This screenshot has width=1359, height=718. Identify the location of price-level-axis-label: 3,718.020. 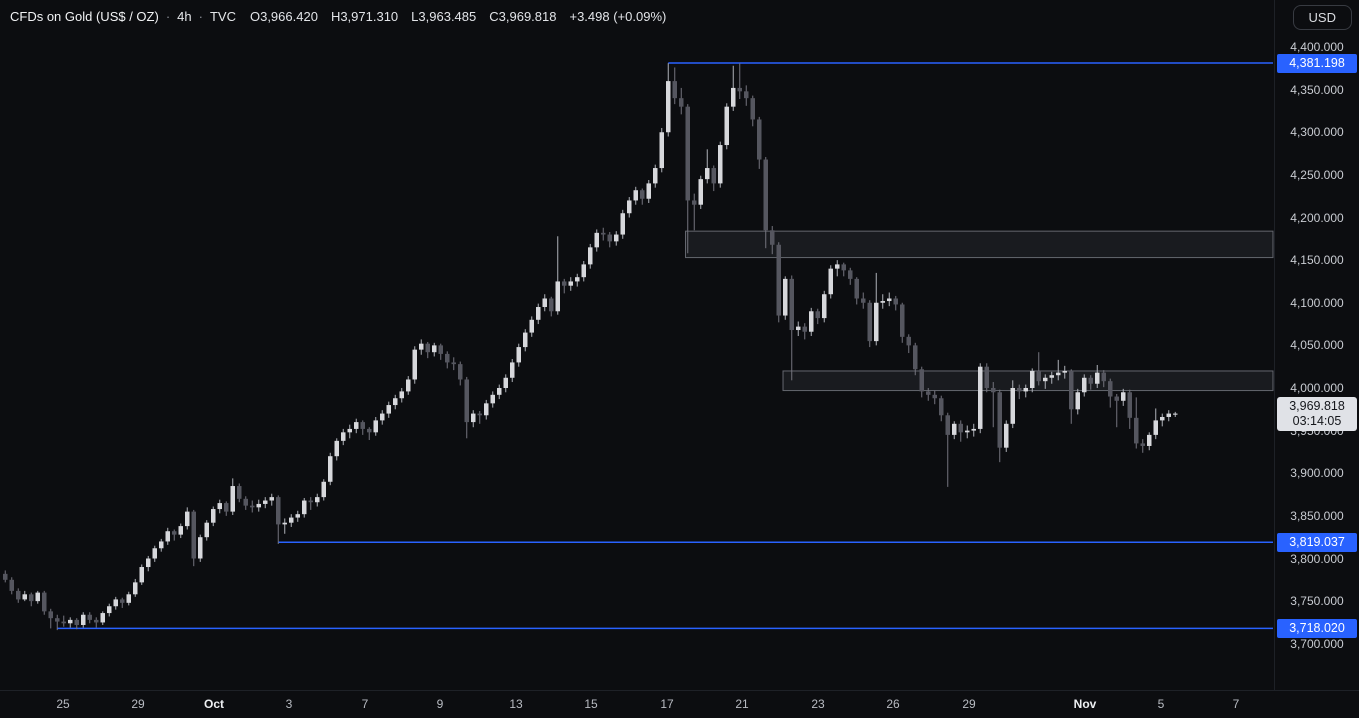
(1317, 628).